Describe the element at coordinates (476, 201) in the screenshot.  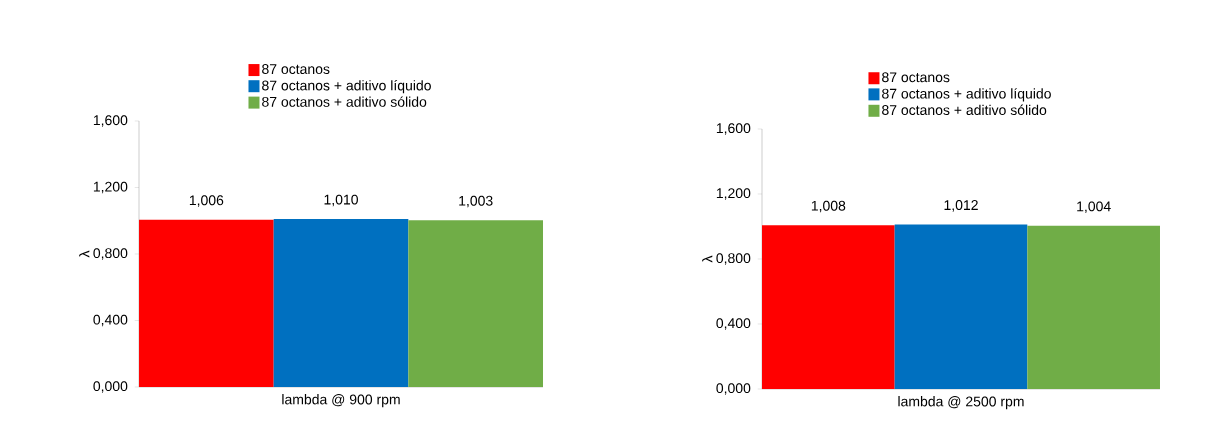
I see `data-label: 1,003` at that location.